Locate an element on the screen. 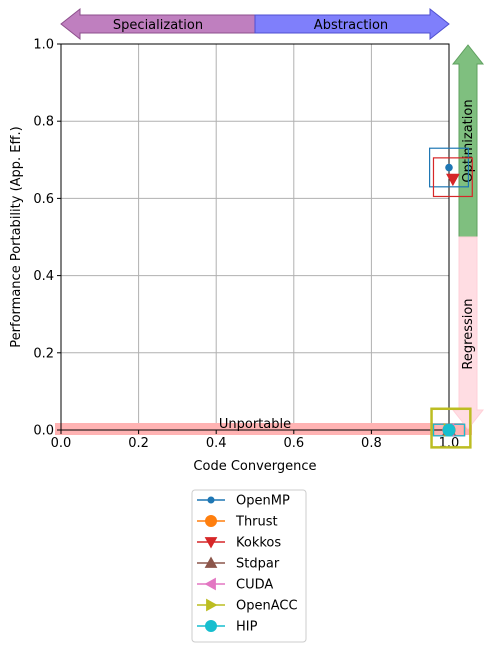 The image size is (493, 652). legend-item: OpenMP is located at coordinates (243, 501).